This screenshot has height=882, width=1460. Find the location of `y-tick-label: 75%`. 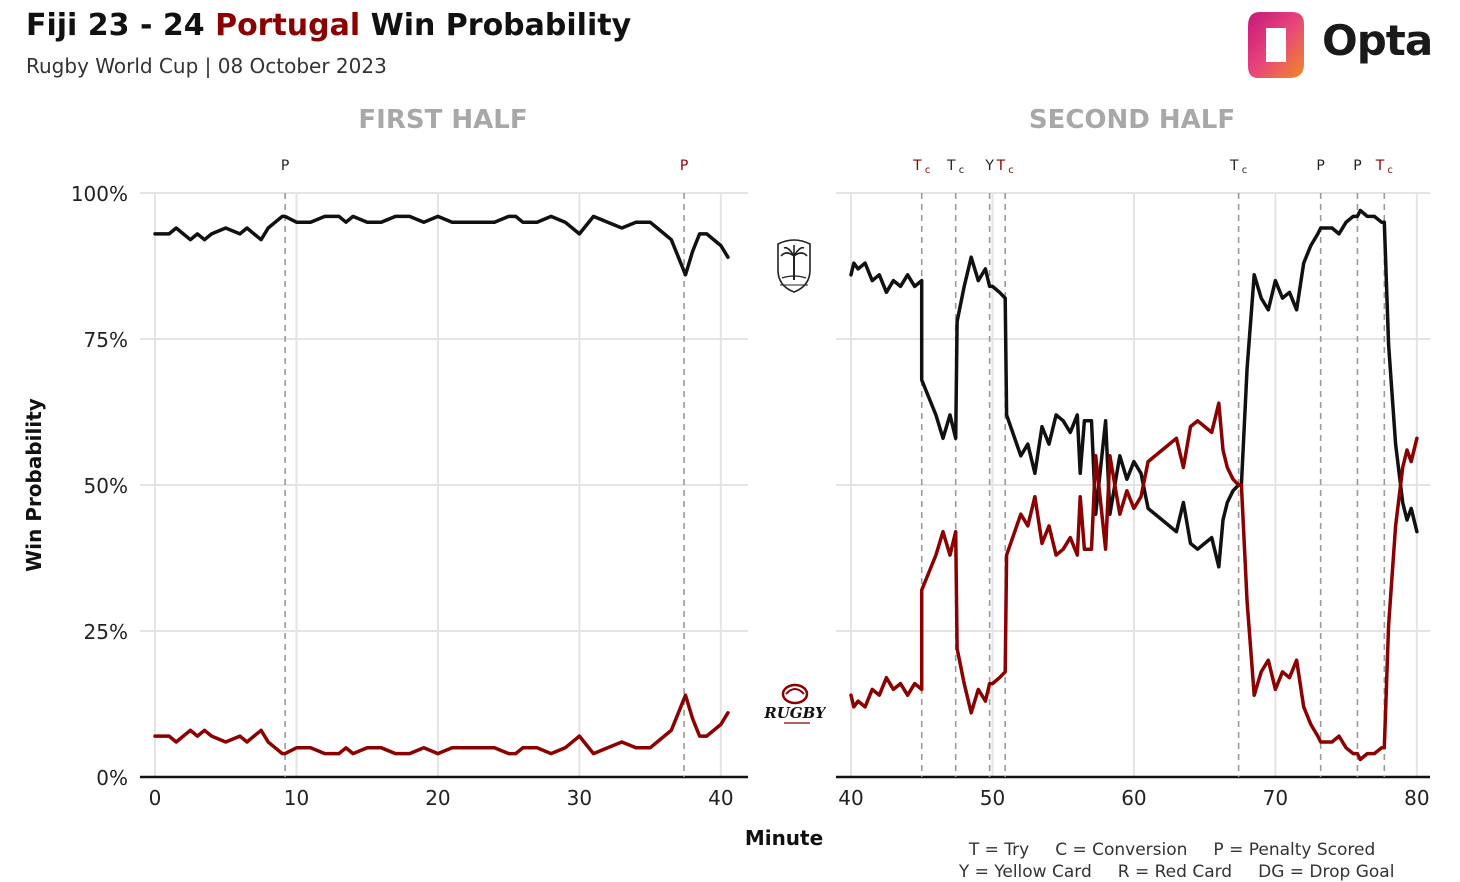

y-tick-label: 75% is located at coordinates (106, 340).